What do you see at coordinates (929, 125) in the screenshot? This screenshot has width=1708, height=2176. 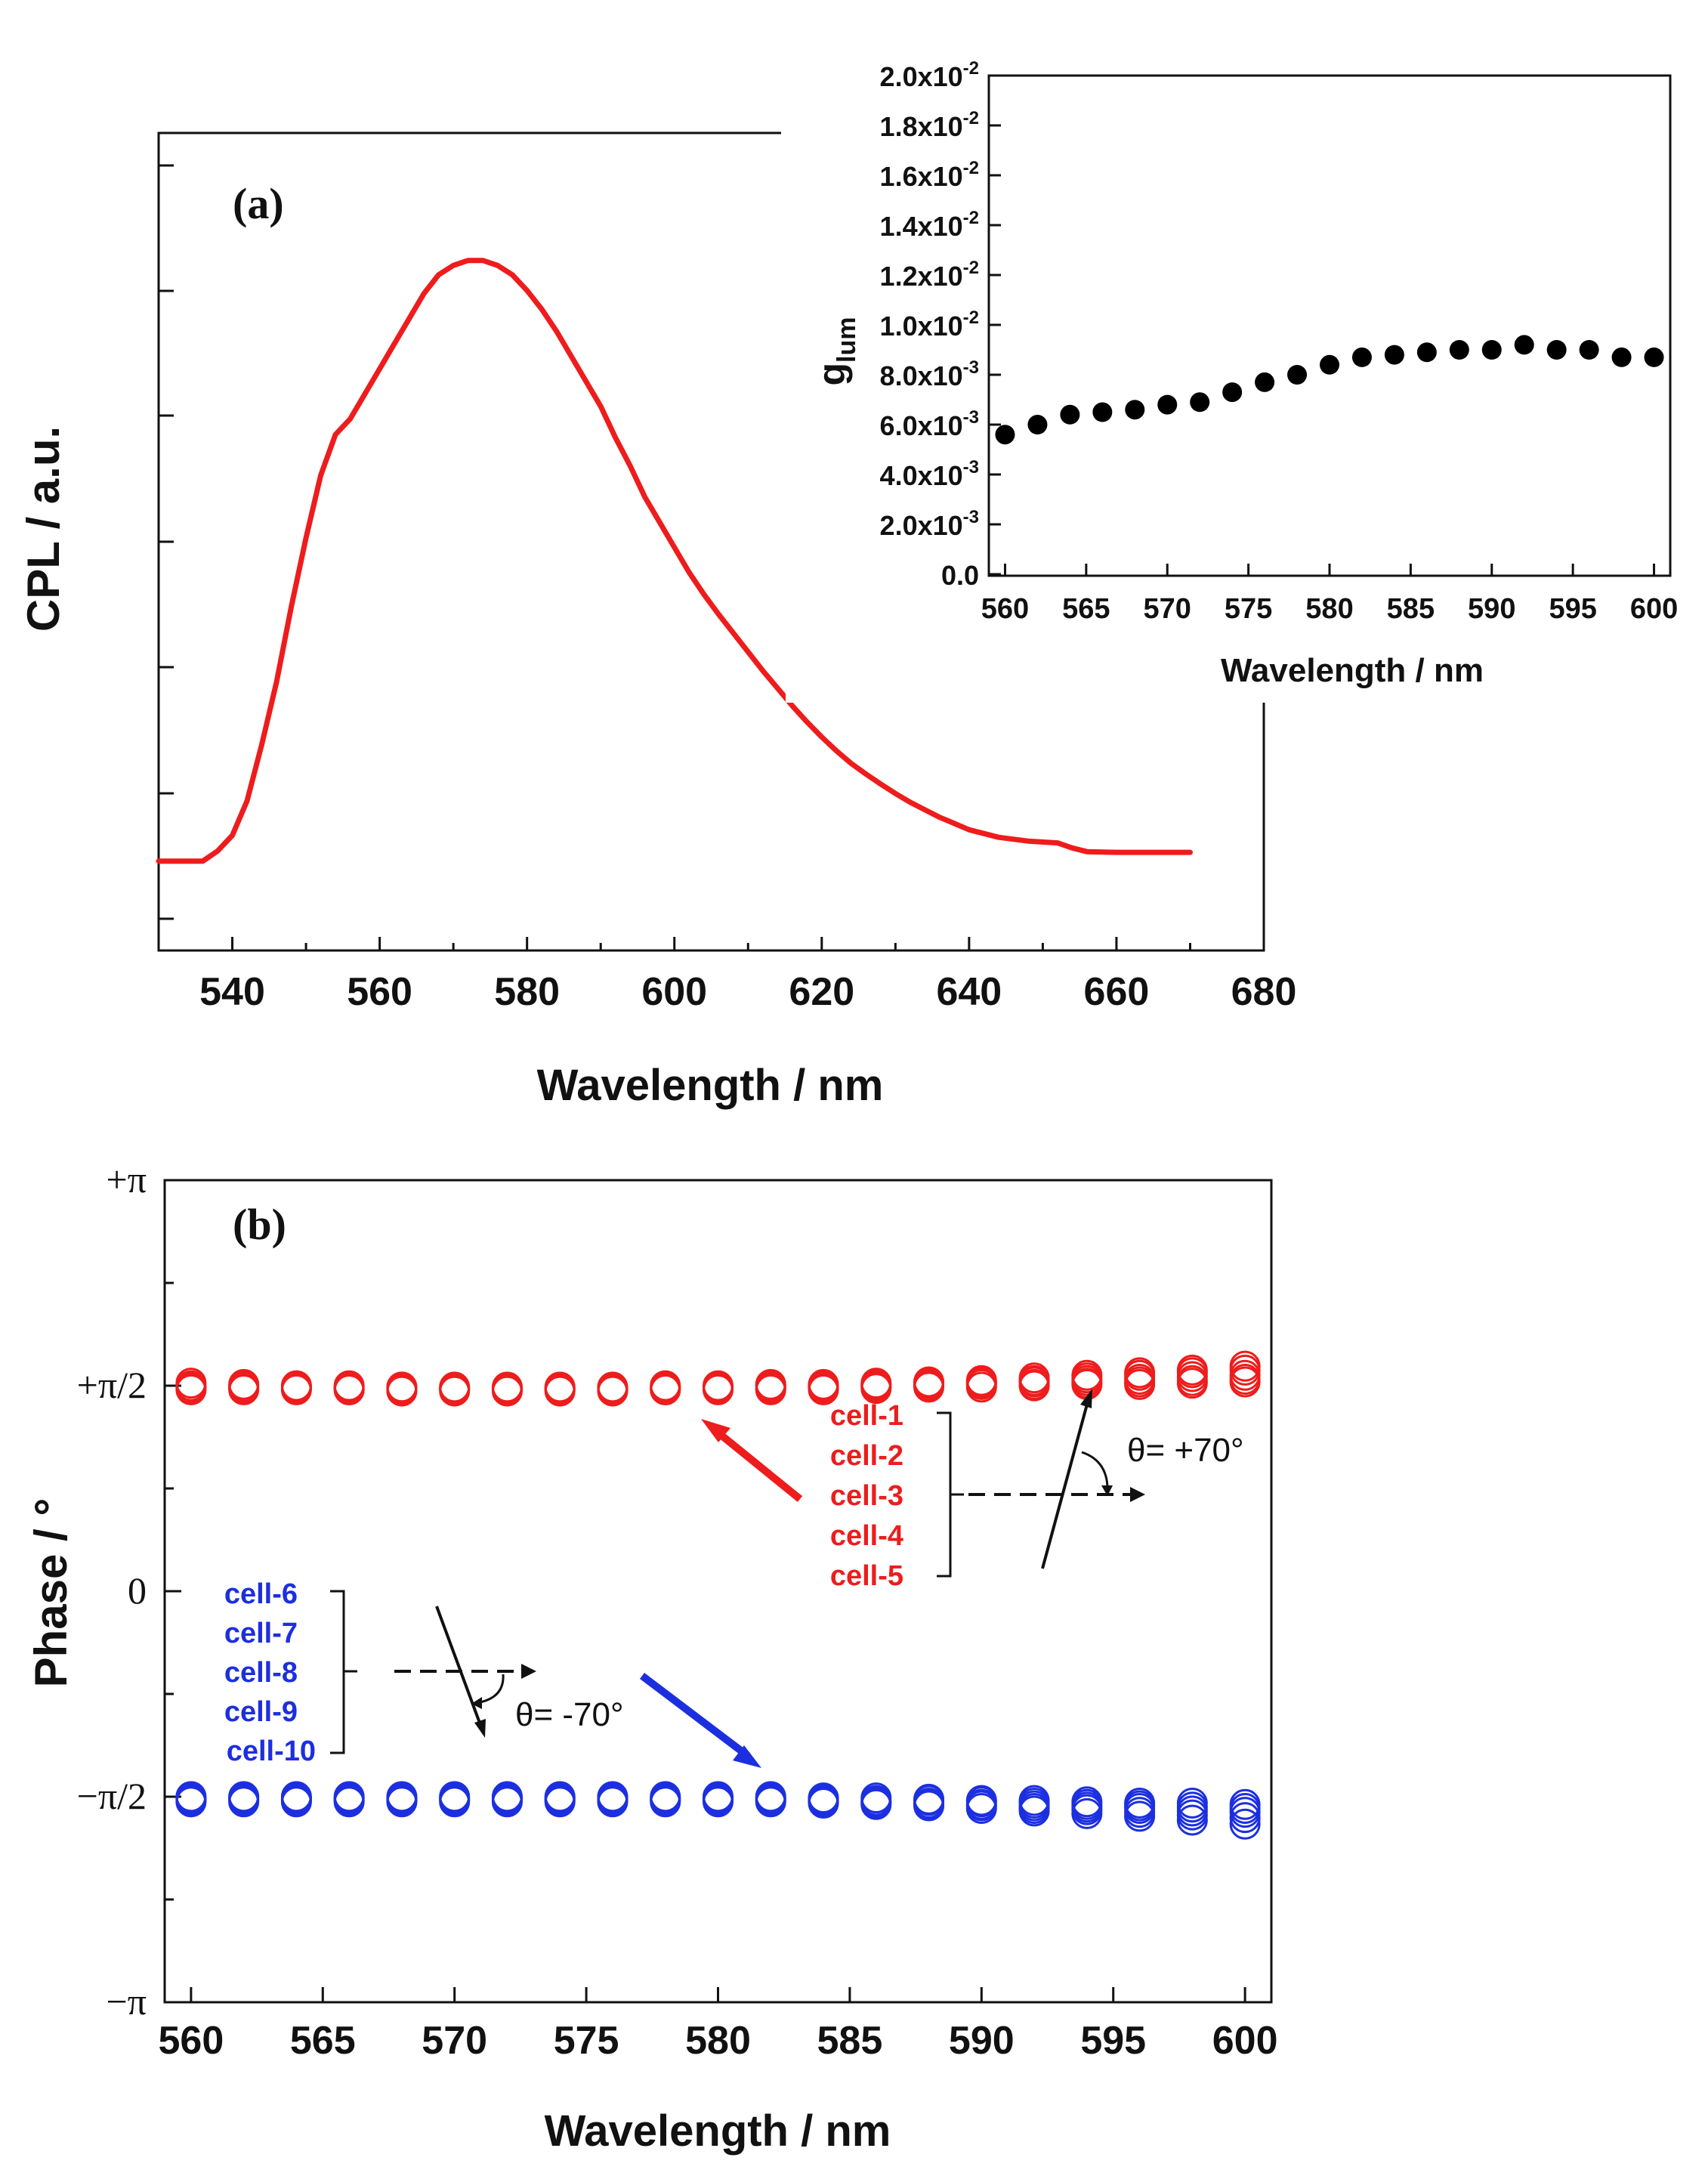 I see `inset-y-tick-label: 1.8x10⁻²` at bounding box center [929, 125].